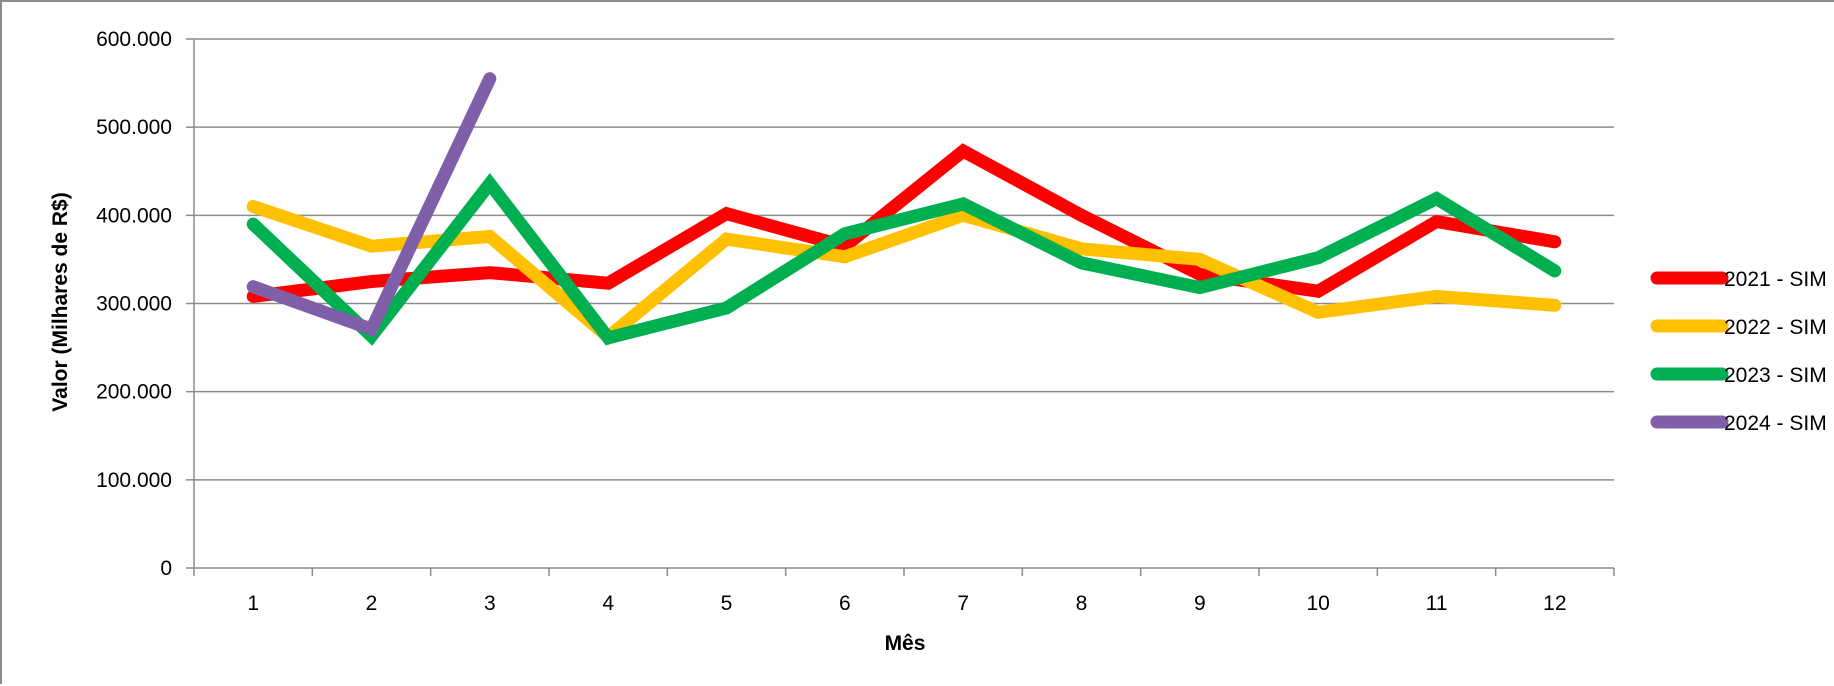 The image size is (1834, 686). I want to click on y-axis-title: Valor (Milhares de R$), so click(60, 301).